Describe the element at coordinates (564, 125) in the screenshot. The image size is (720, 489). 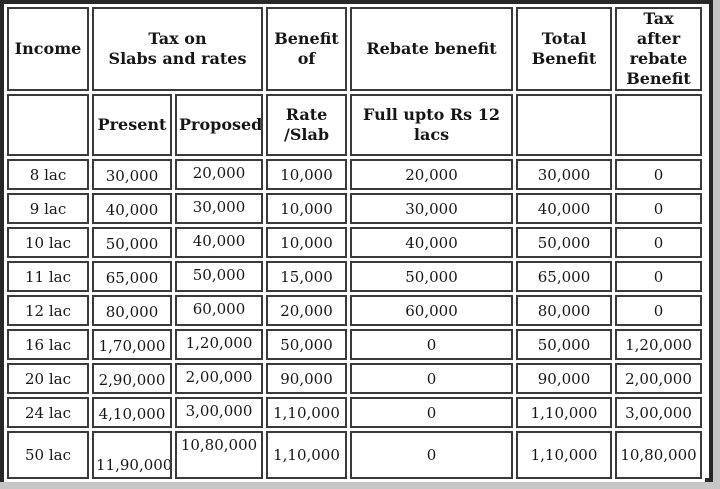
I see `subheader-empty-total` at that location.